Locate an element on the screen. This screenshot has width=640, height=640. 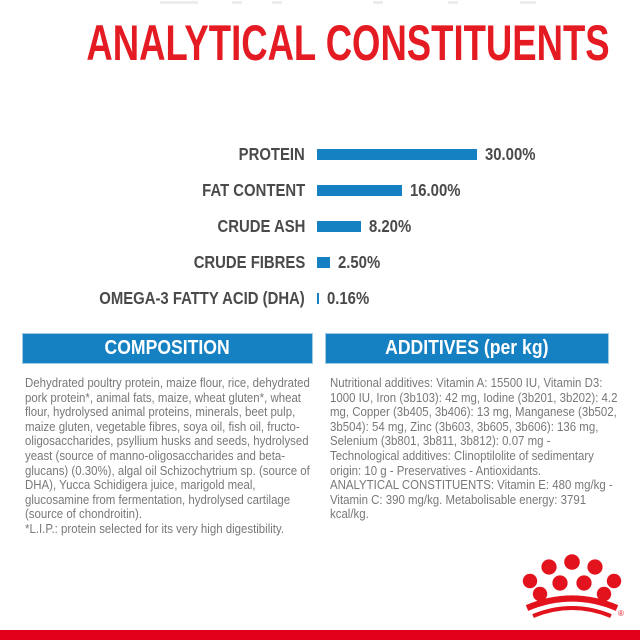
chart-category-text: OMEGA-3 FATTY ACID (DHA) is located at coordinates (202, 297).